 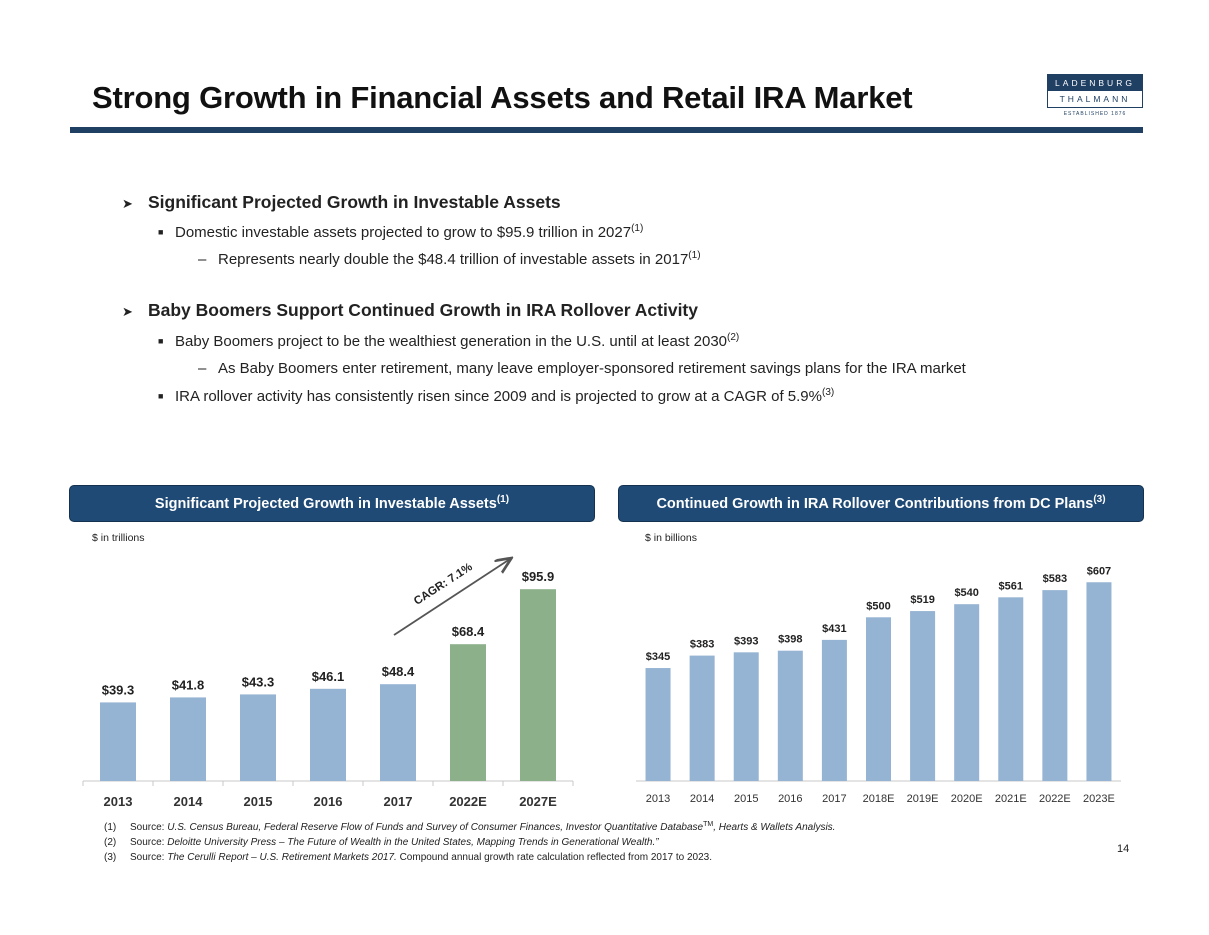 What do you see at coordinates (110, 827) in the screenshot?
I see `footnote-number: (1)` at bounding box center [110, 827].